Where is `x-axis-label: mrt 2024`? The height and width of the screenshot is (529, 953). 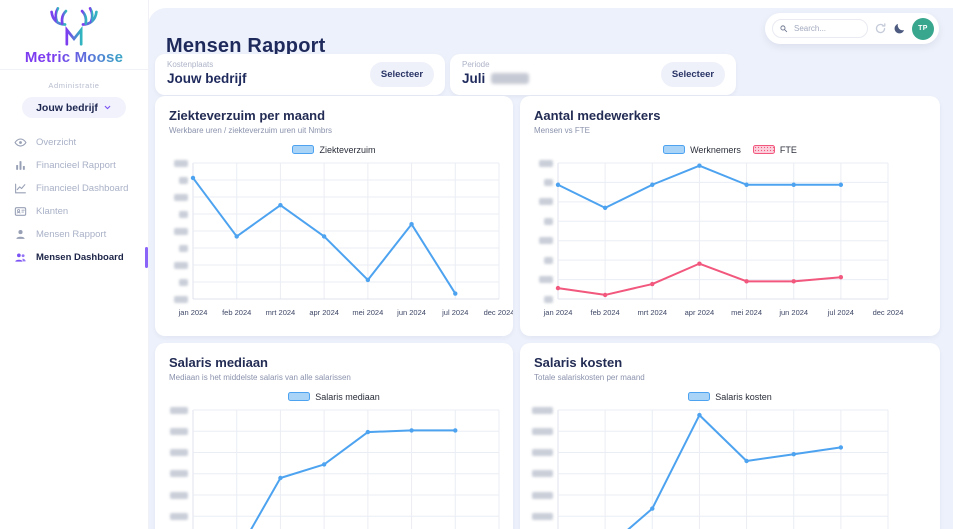 x-axis-label: mrt 2024 is located at coordinates (652, 312).